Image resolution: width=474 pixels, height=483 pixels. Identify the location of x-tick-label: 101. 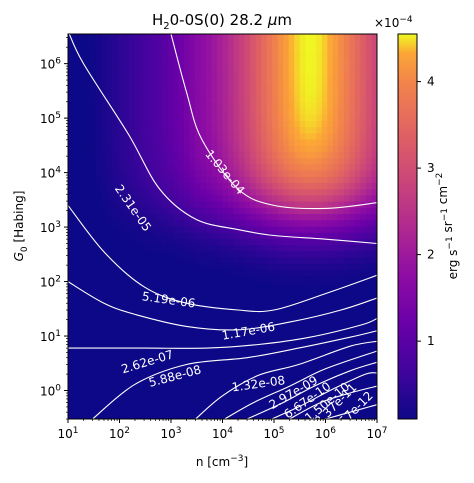
(67, 433).